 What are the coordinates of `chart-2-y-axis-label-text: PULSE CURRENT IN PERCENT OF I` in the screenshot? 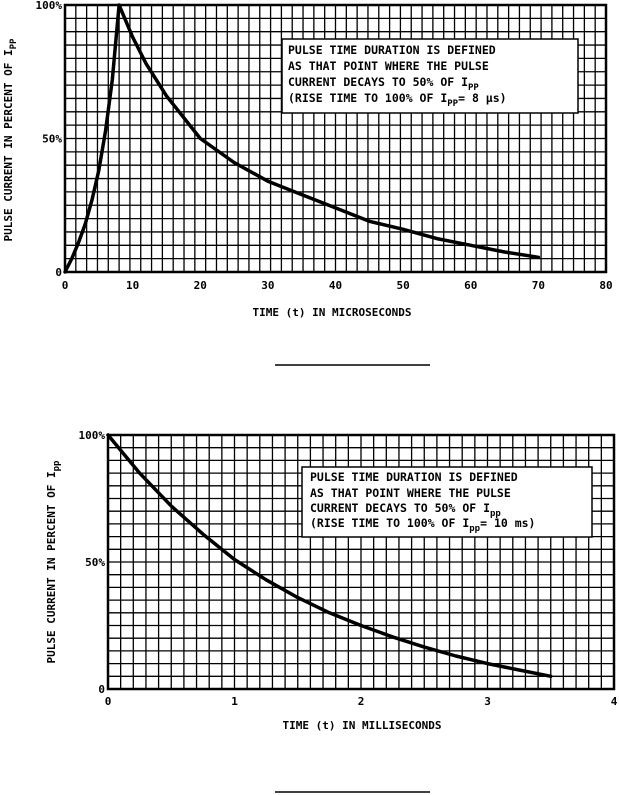 It's located at (51, 567).